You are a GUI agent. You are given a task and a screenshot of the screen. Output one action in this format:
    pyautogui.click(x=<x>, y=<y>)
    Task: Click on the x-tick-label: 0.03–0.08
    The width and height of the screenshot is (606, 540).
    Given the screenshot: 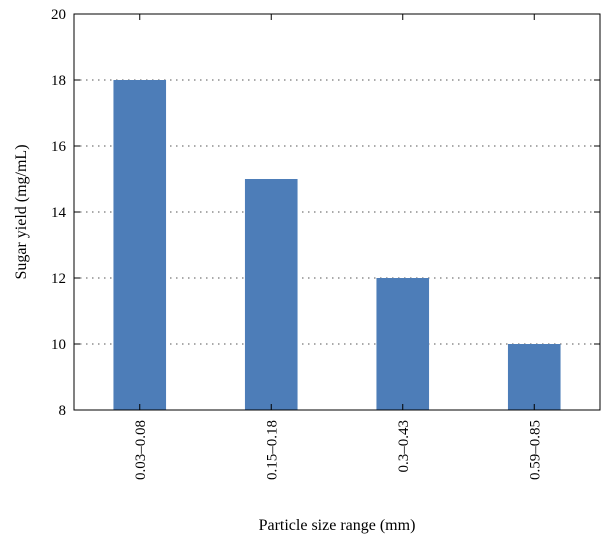 What is the action you would take?
    pyautogui.click(x=141, y=450)
    